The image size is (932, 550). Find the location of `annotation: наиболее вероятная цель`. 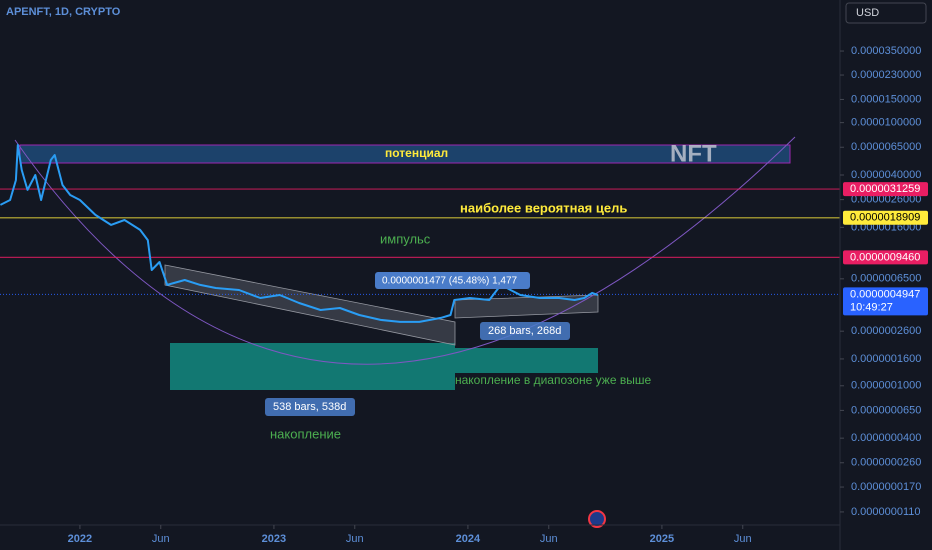

annotation: наиболее вероятная цель is located at coordinates (543, 207).